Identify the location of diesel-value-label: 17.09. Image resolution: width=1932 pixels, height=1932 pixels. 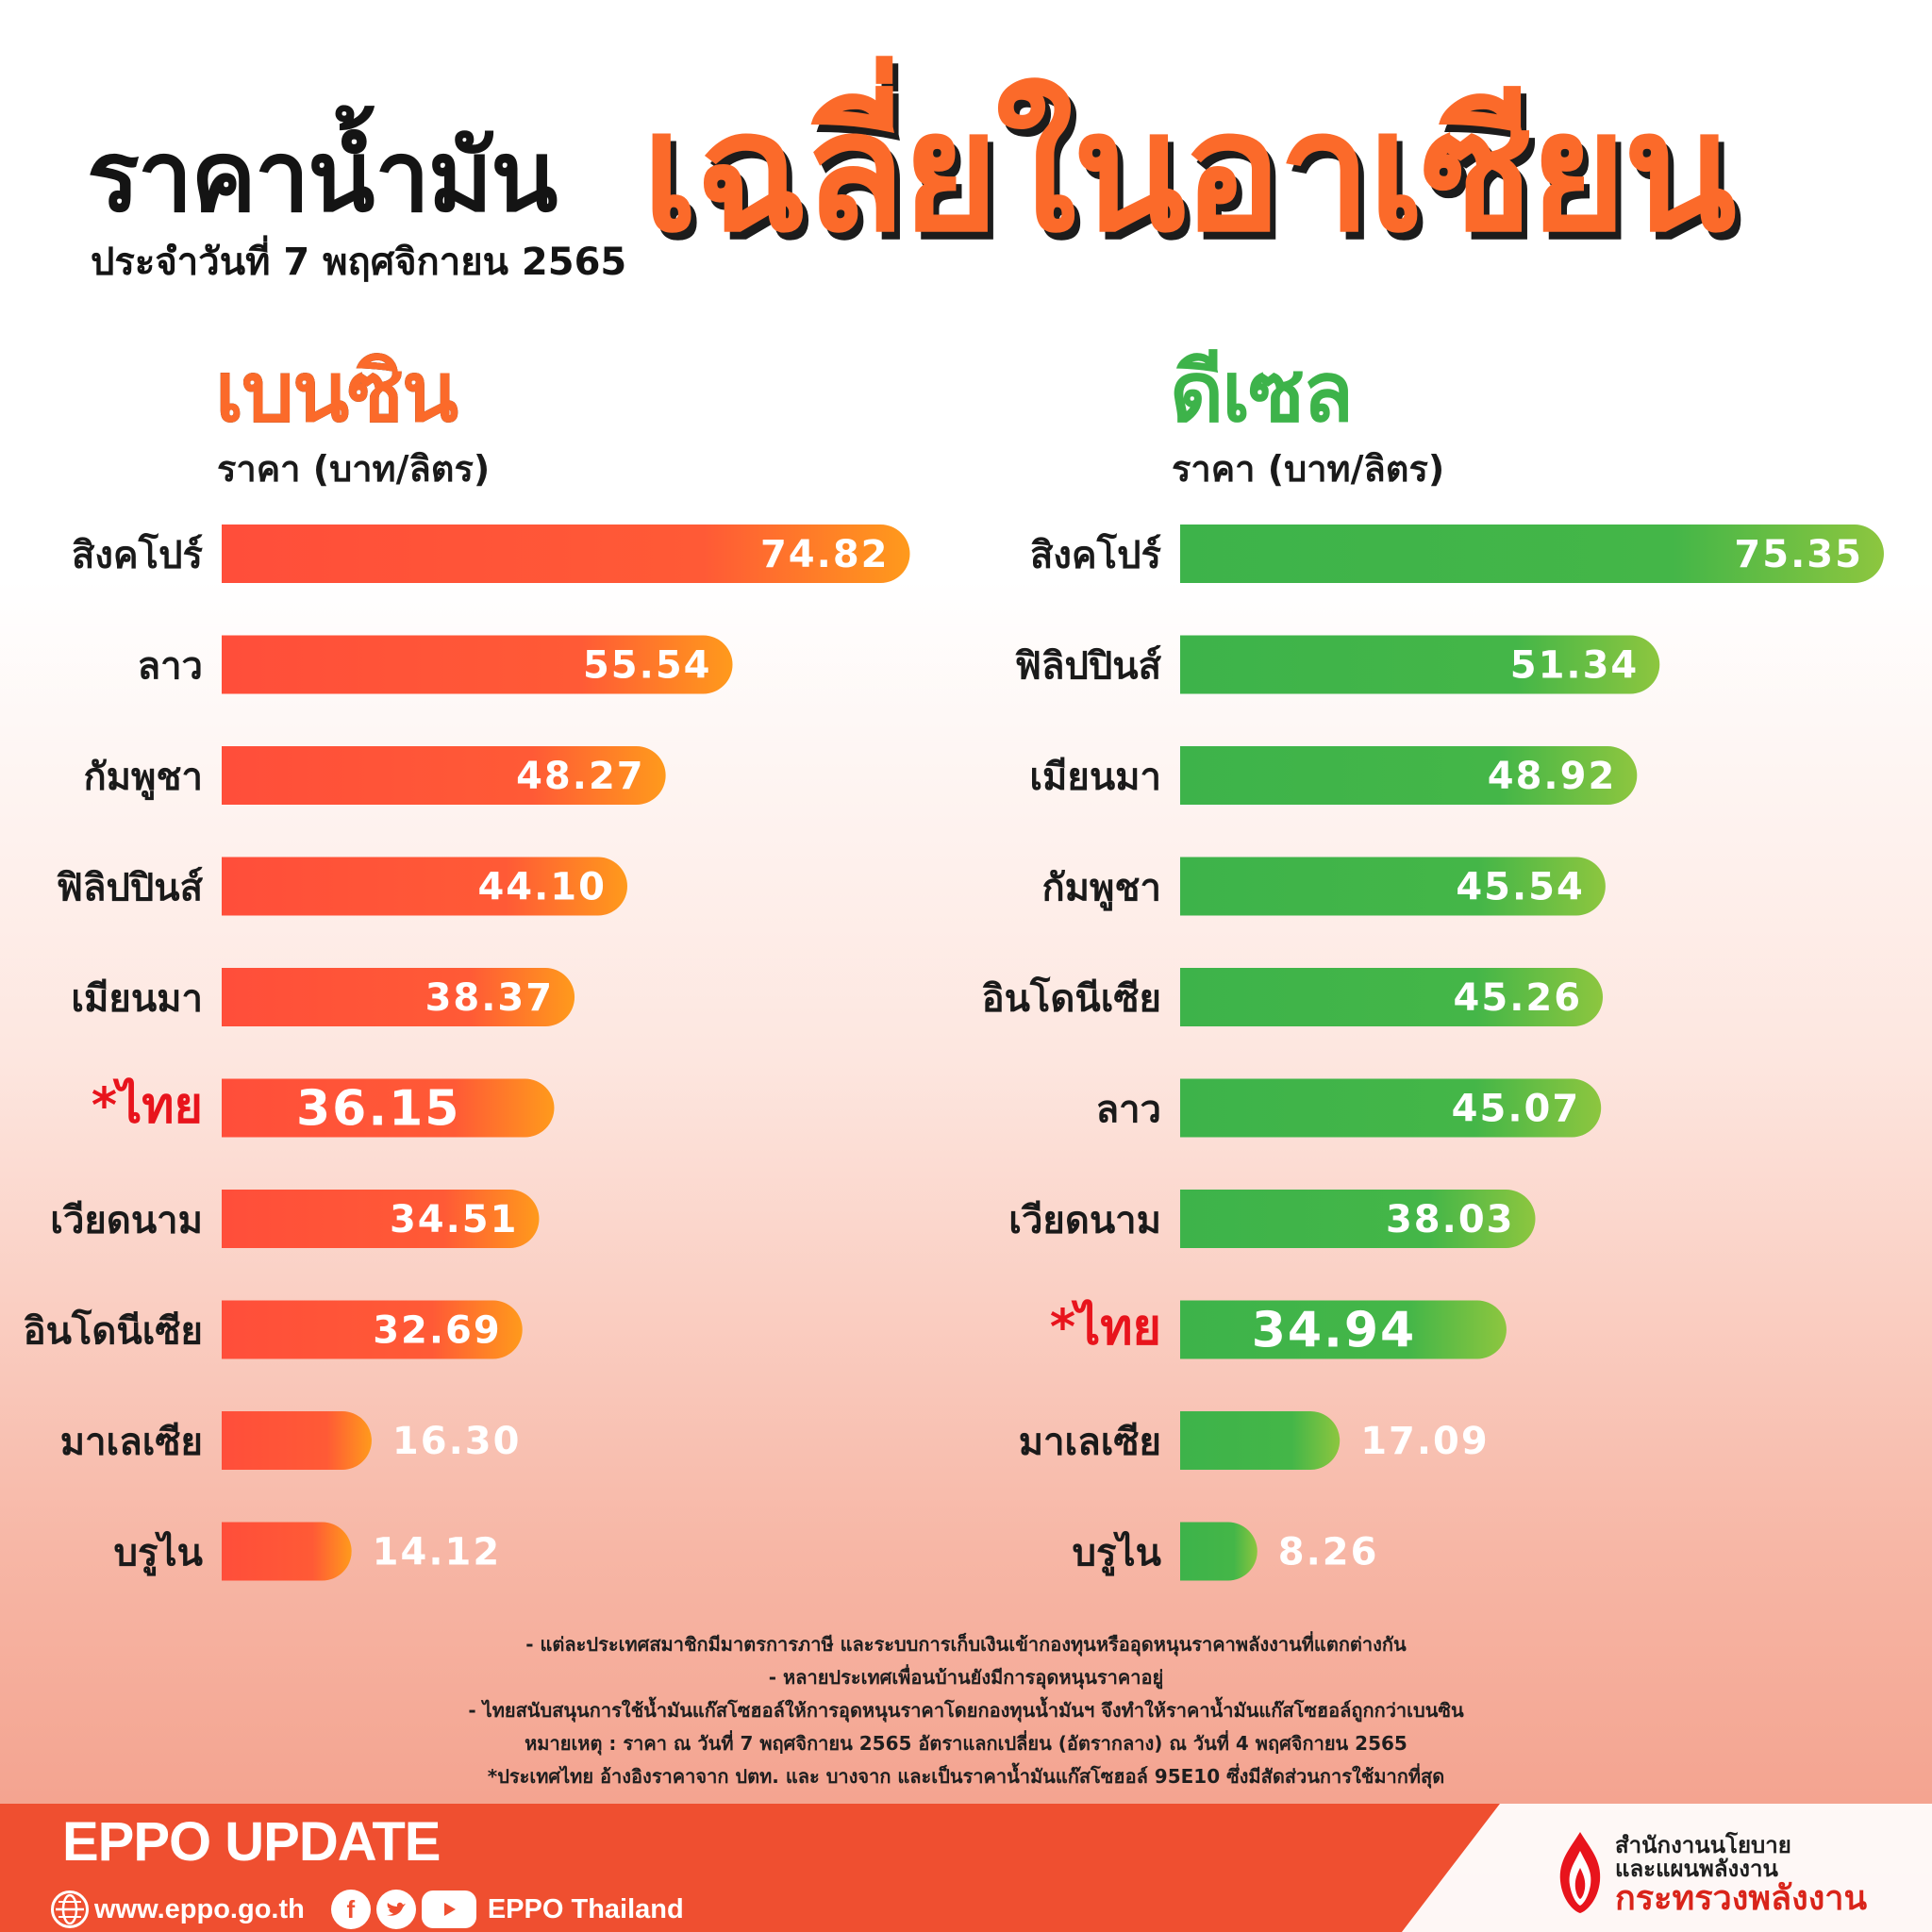
(1425, 1442).